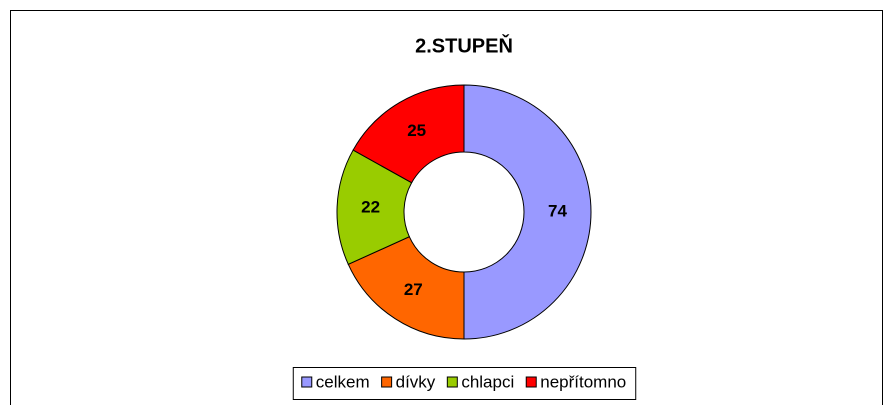  I want to click on legend-label: nepřítomno, so click(583, 381).